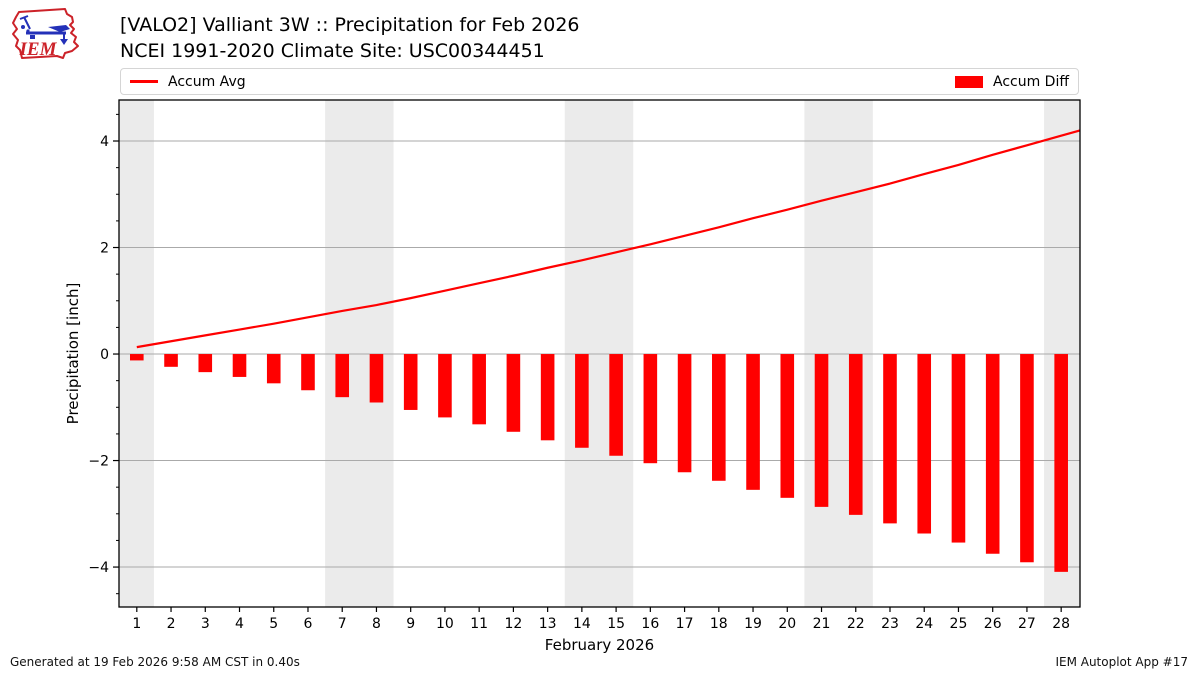 This screenshot has height=675, width=1200. I want to click on x-tick-label: 10, so click(445, 624).